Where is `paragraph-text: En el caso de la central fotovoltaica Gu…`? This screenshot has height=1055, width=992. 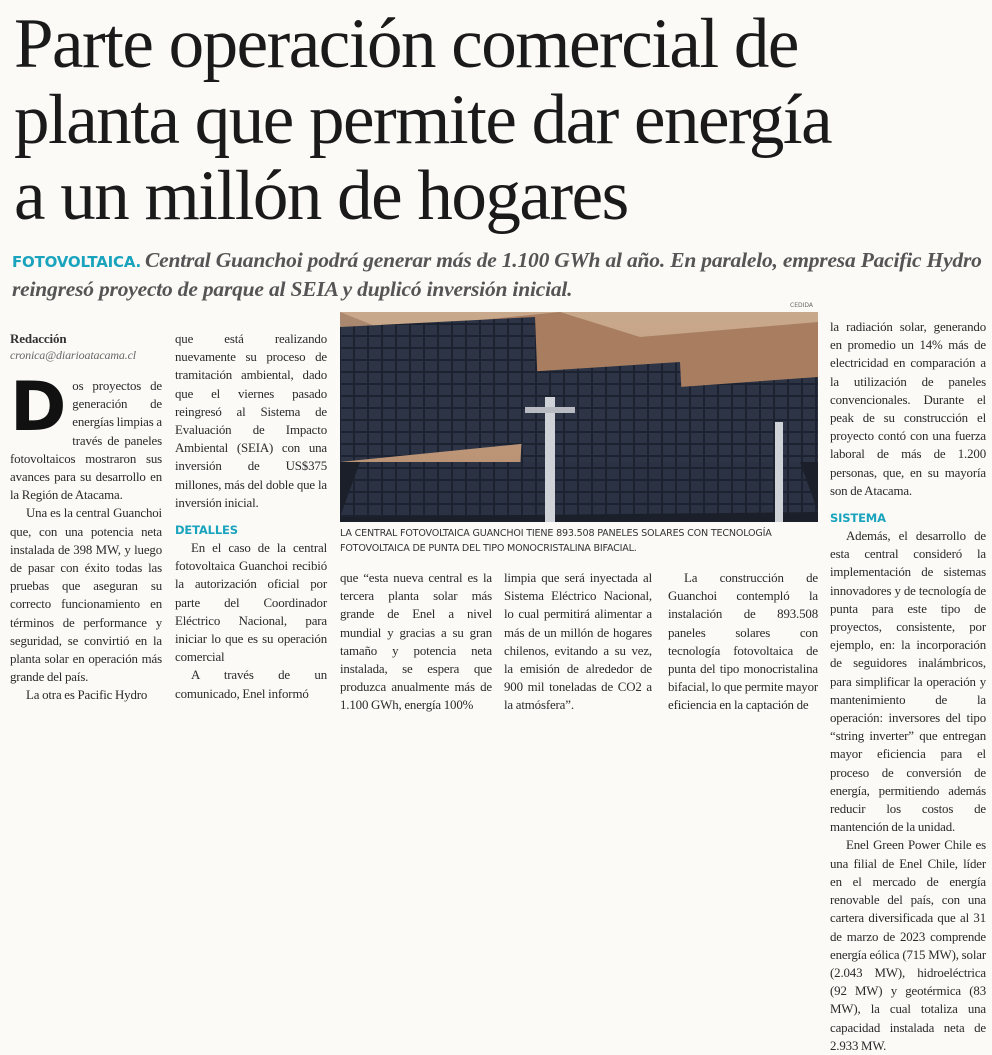
paragraph-text: En el caso de la central fotovoltaica Gu… is located at coordinates (251, 603).